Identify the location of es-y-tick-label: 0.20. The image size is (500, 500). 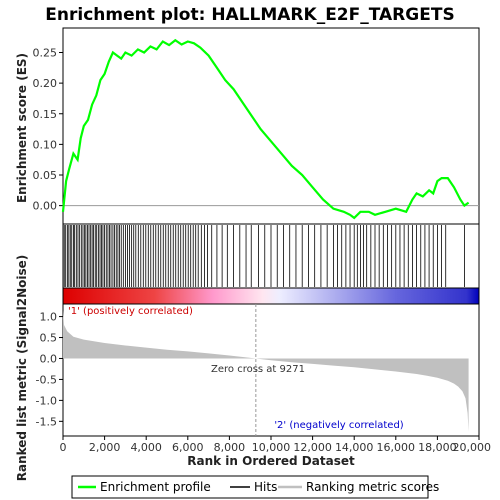
(45, 83).